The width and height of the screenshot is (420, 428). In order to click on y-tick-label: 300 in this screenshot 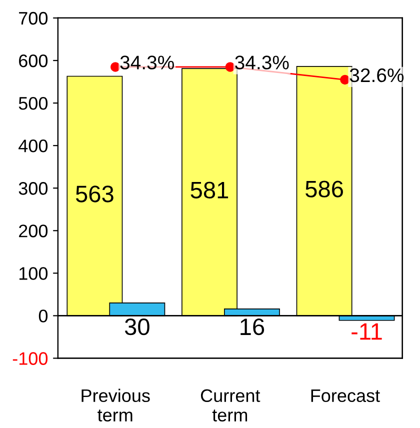, I will do `click(33, 188)`.